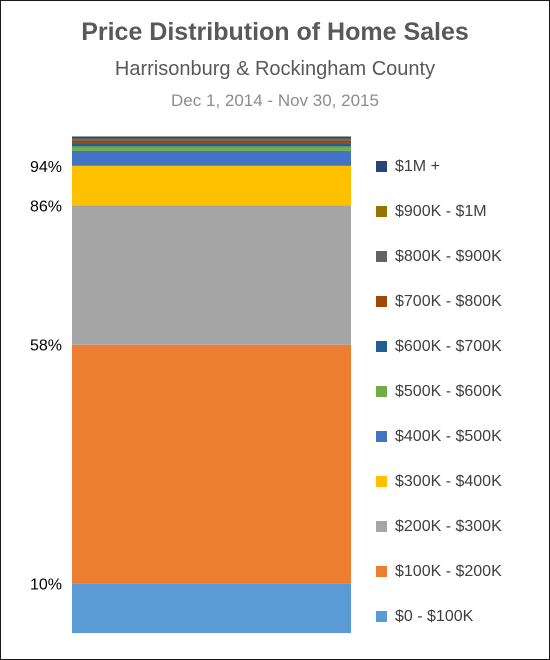 The image size is (550, 660). What do you see at coordinates (448, 391) in the screenshot?
I see `legend-label: $500K - $600K` at bounding box center [448, 391].